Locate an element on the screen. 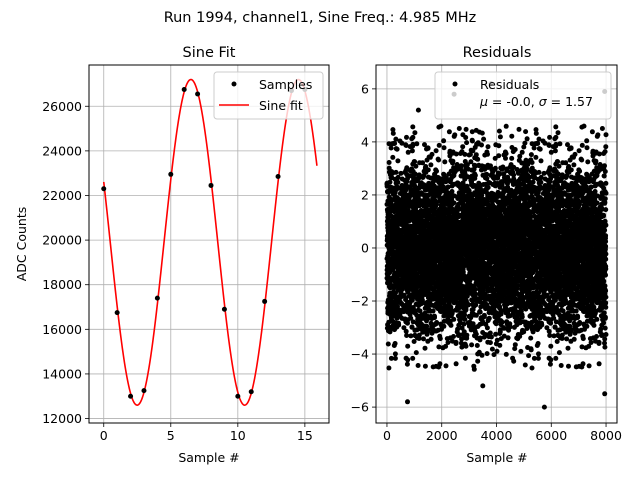 This screenshot has width=640, height=480. sine-fit-xtick-label: 15 is located at coordinates (305, 435).